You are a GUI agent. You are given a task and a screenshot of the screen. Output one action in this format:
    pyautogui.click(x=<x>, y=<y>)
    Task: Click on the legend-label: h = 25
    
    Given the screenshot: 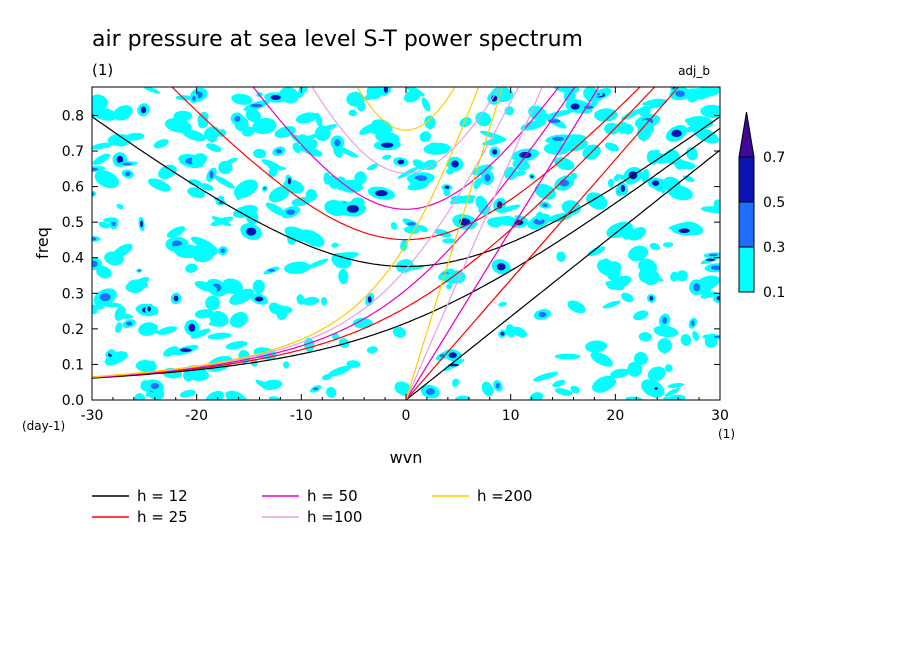 What is the action you would take?
    pyautogui.click(x=162, y=517)
    